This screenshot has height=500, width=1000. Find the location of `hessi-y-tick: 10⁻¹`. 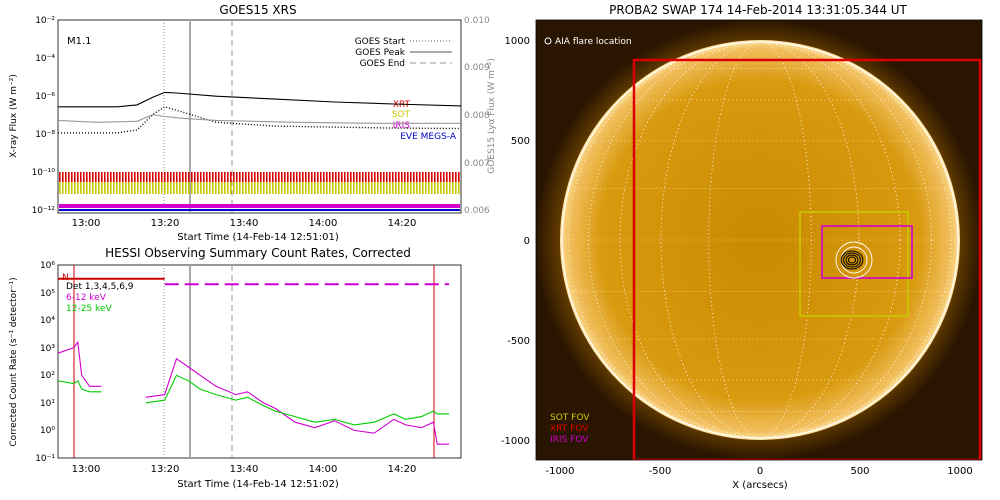

hessi-y-tick: 10⁻¹ is located at coordinates (45, 459).